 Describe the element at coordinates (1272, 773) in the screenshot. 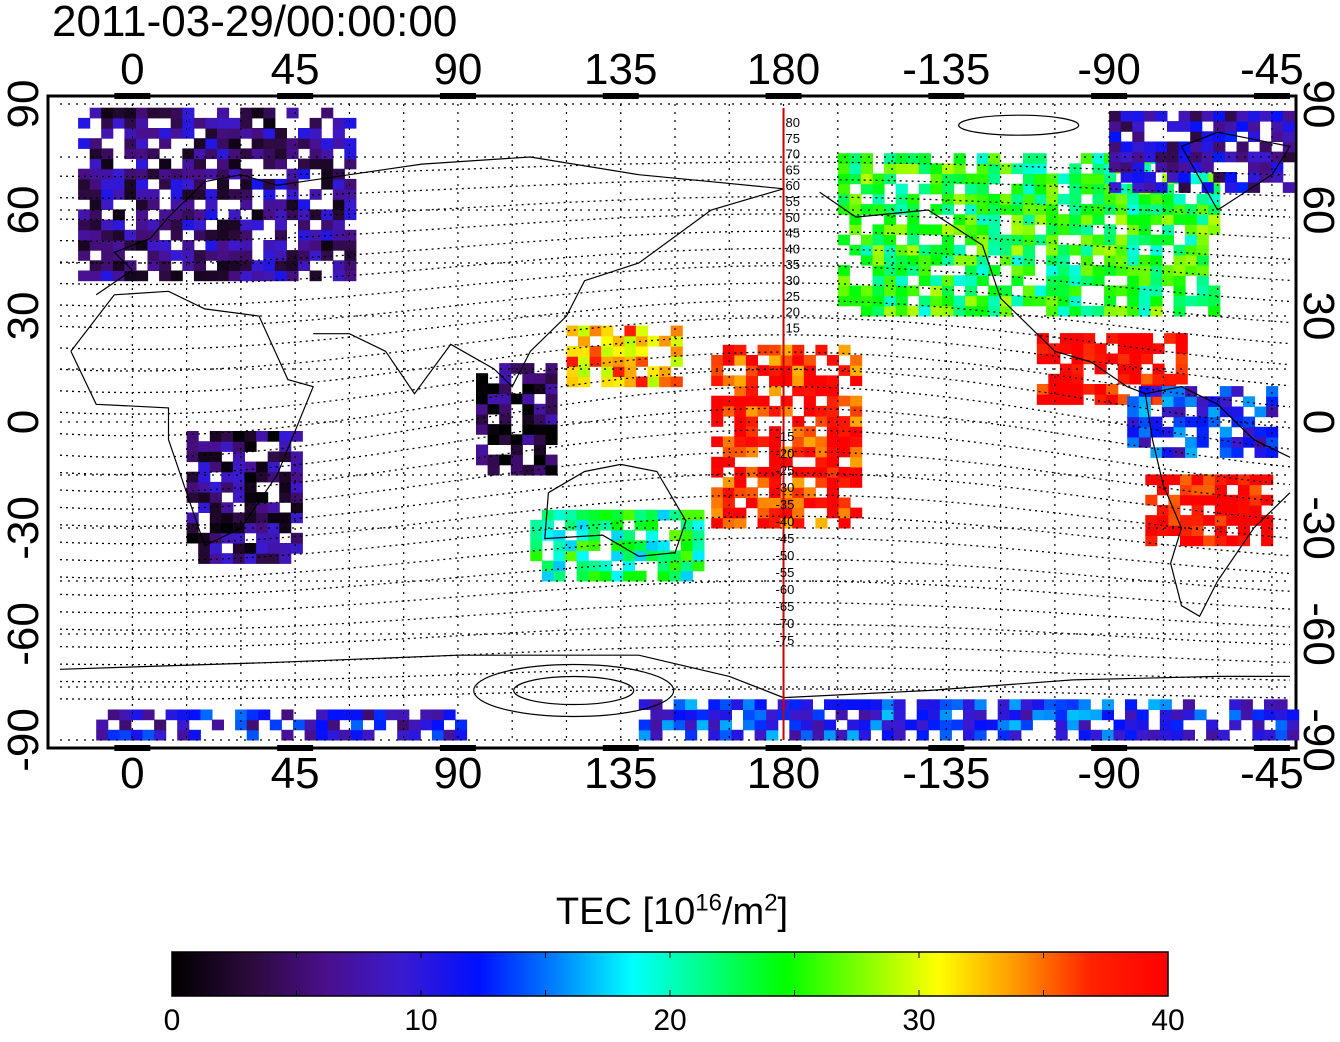

I see `bottom-longitude-tick: -45` at that location.